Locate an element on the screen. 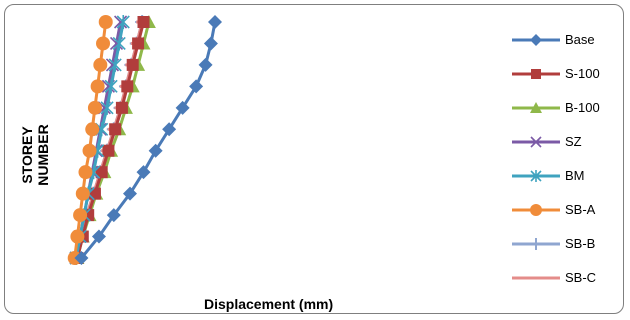 Image resolution: width=630 pixels, height=320 pixels. legend-item: BM is located at coordinates (565, 176).